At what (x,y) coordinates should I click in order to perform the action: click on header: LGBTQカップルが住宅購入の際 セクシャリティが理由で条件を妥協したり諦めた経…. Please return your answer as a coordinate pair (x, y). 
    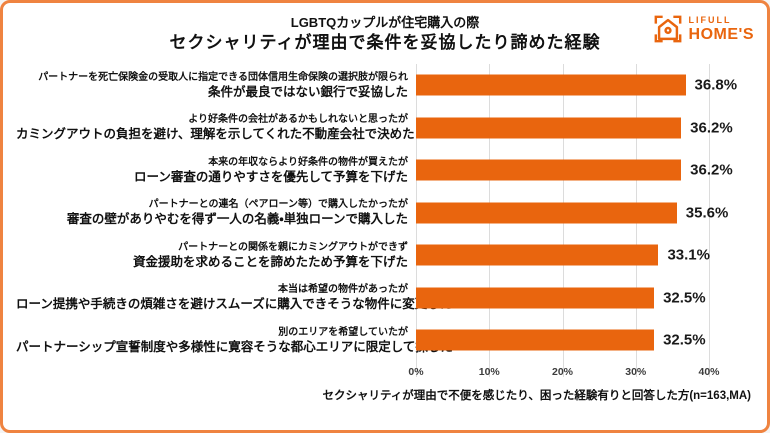
    Looking at the image, I should click on (385, 29).